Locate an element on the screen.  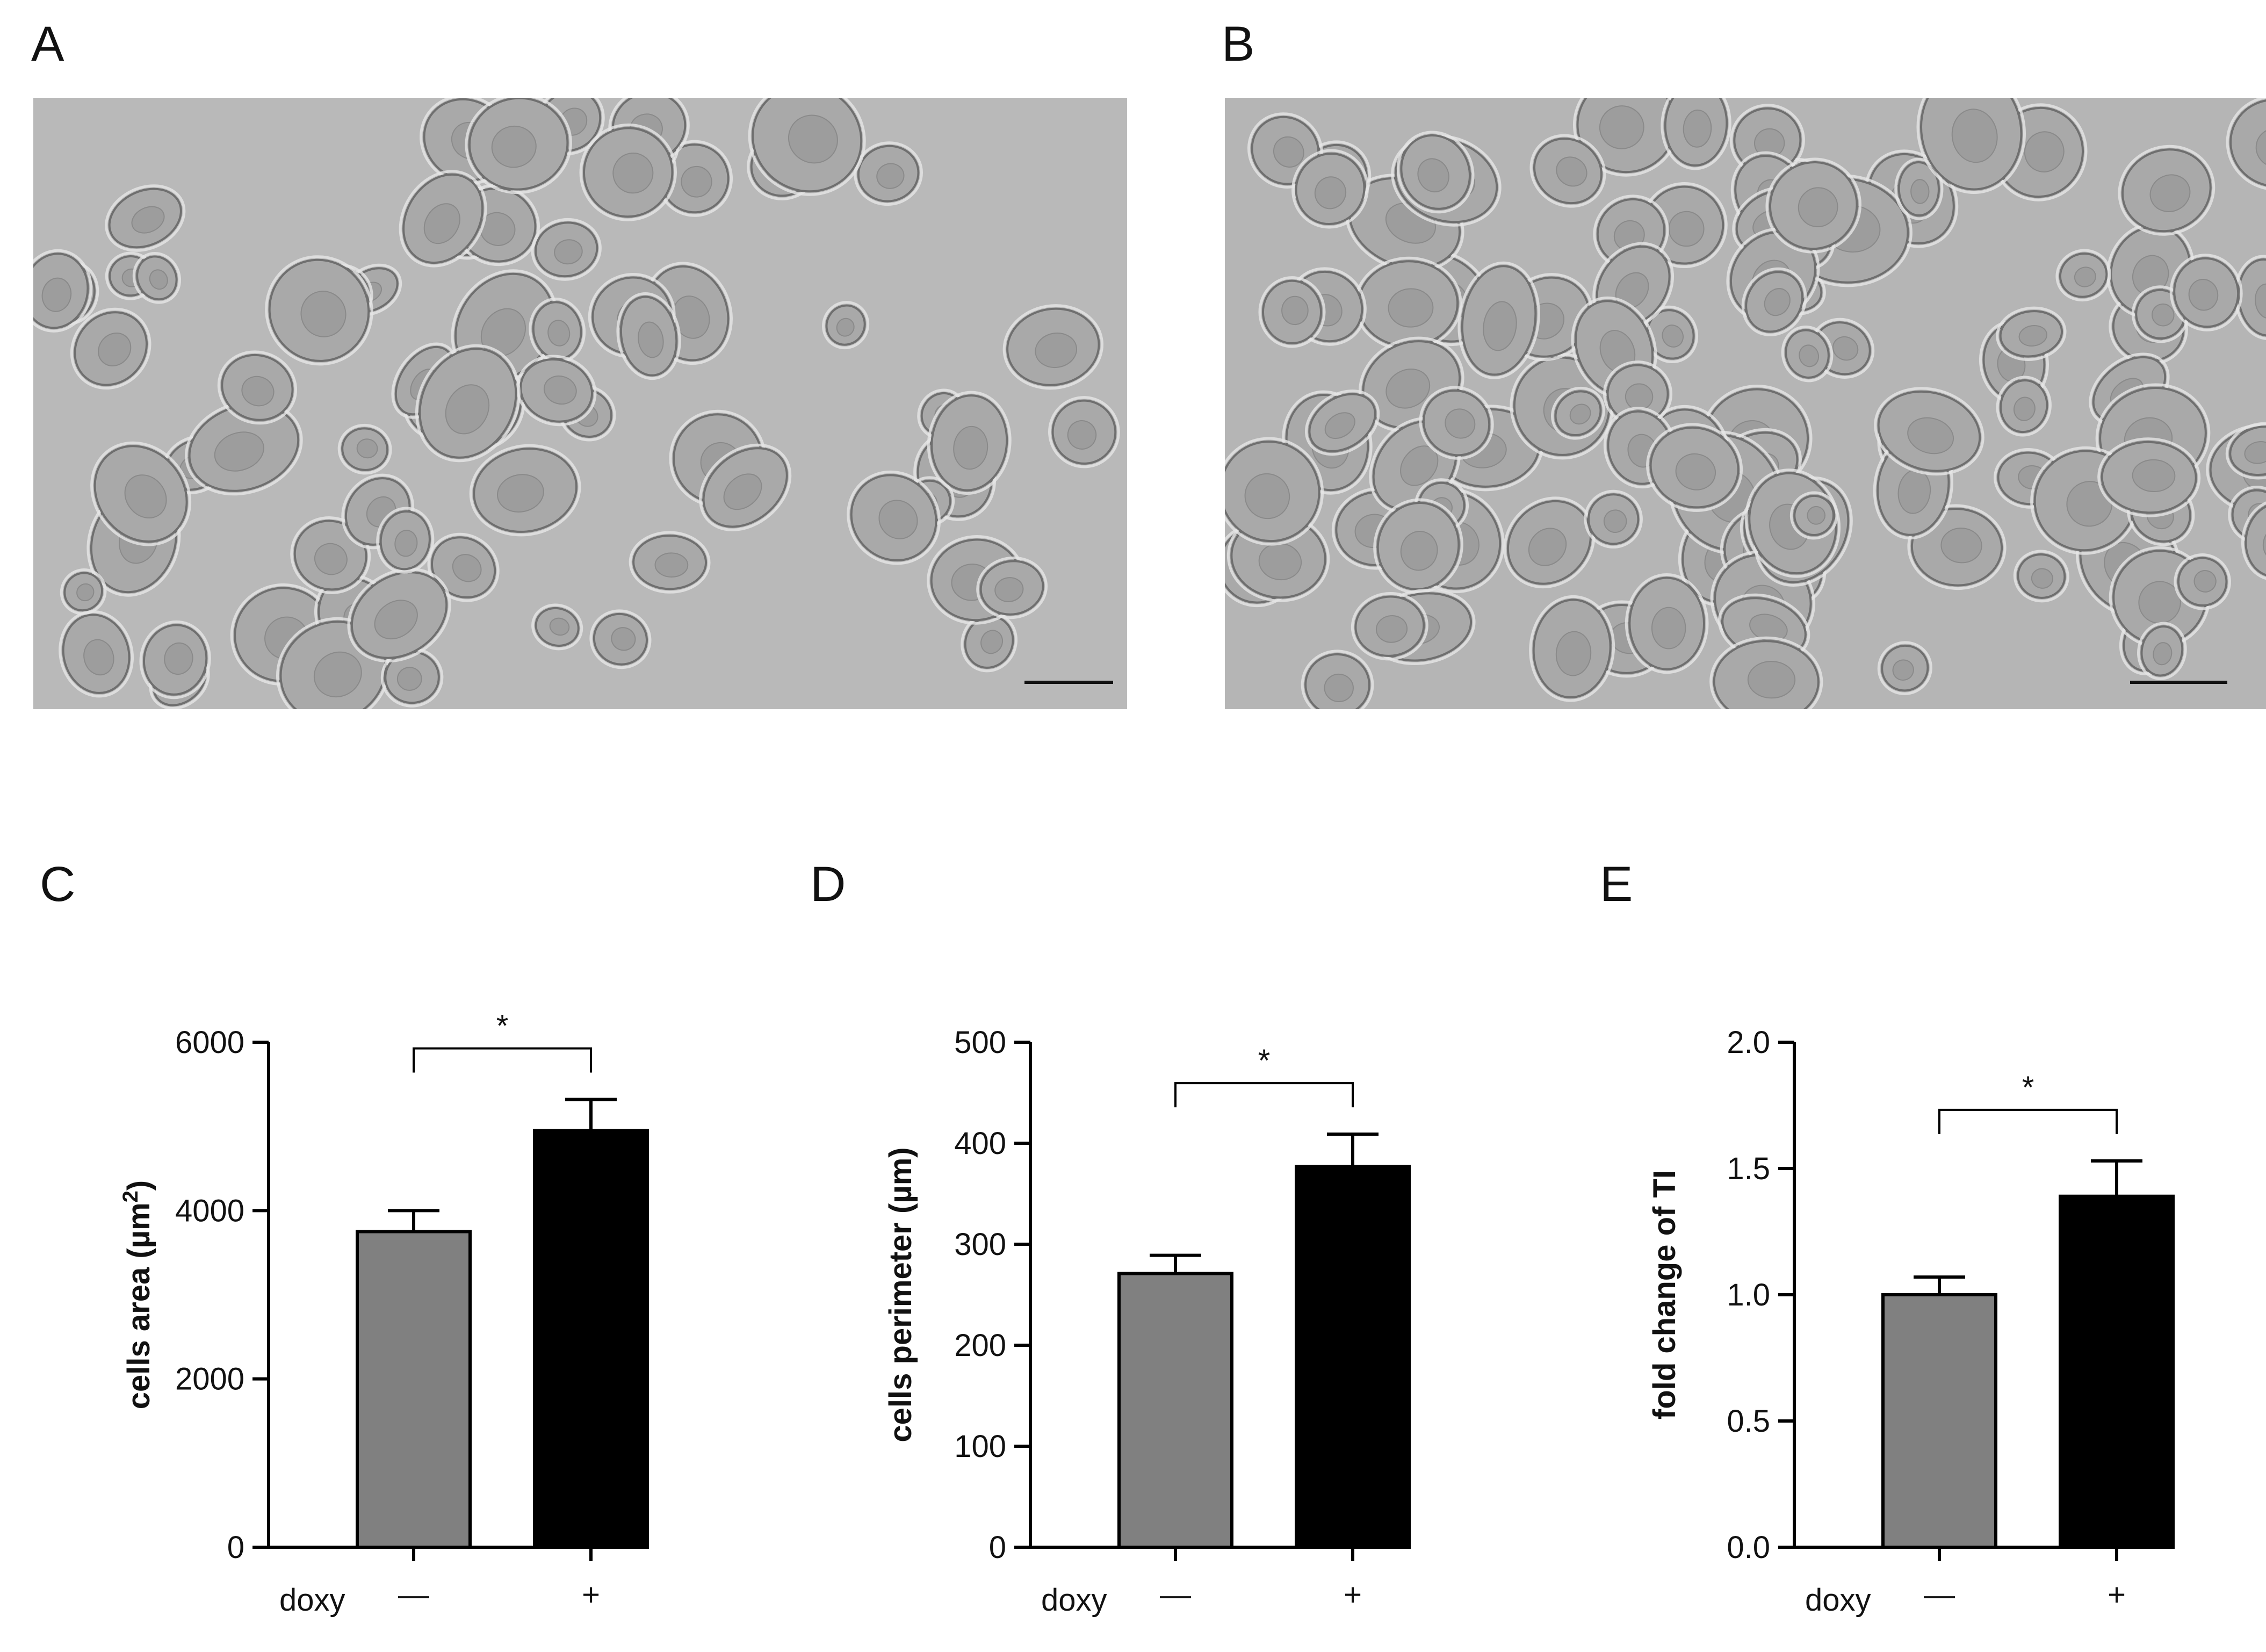
chart-c-significance-bracket is located at coordinates (502, 1060).